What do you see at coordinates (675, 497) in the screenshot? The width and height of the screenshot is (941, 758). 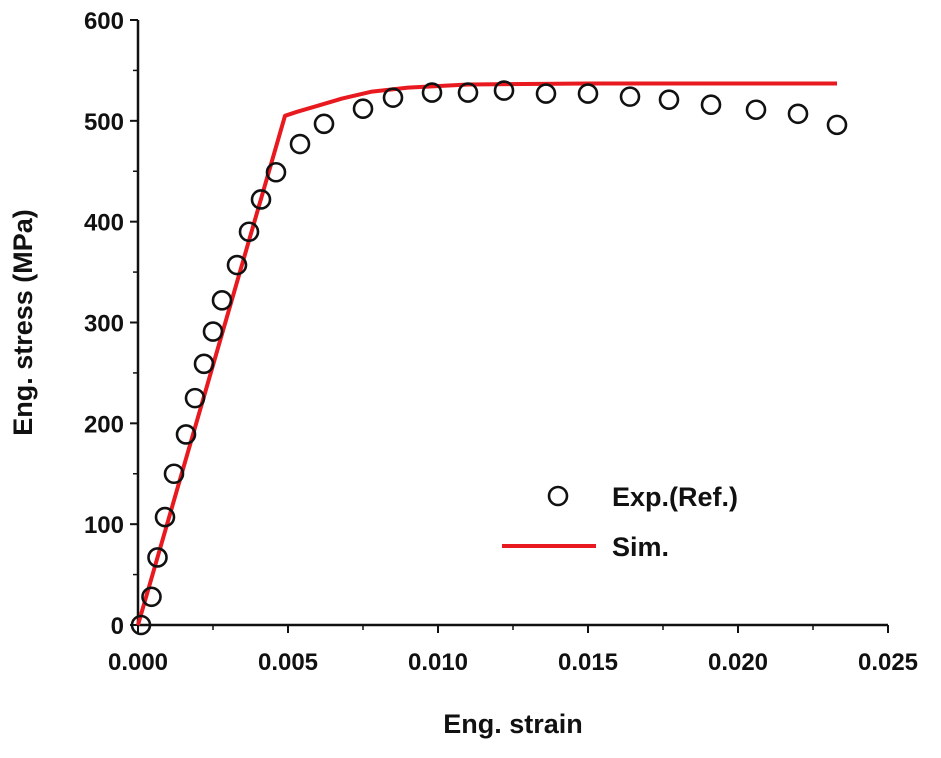 I see `legend-label-exp: Exp.(Ref.)` at bounding box center [675, 497].